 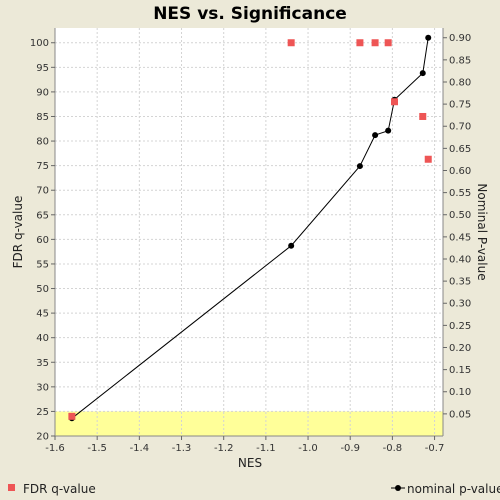 What do you see at coordinates (42, 166) in the screenshot?
I see `left-y-tick-label: 75` at bounding box center [42, 166].